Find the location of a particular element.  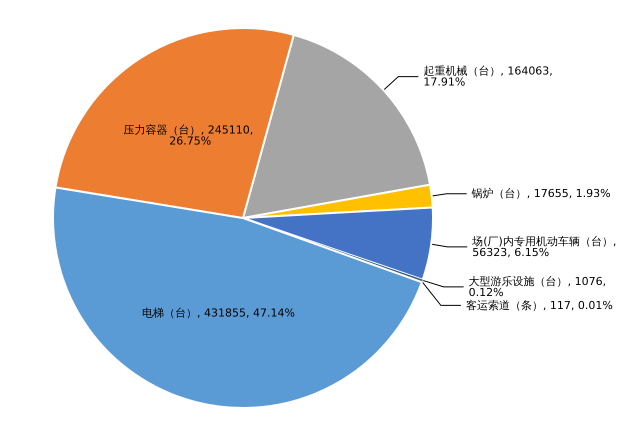

slice-label: 电梯（台）, 431855, 47.14% is located at coordinates (218, 313).